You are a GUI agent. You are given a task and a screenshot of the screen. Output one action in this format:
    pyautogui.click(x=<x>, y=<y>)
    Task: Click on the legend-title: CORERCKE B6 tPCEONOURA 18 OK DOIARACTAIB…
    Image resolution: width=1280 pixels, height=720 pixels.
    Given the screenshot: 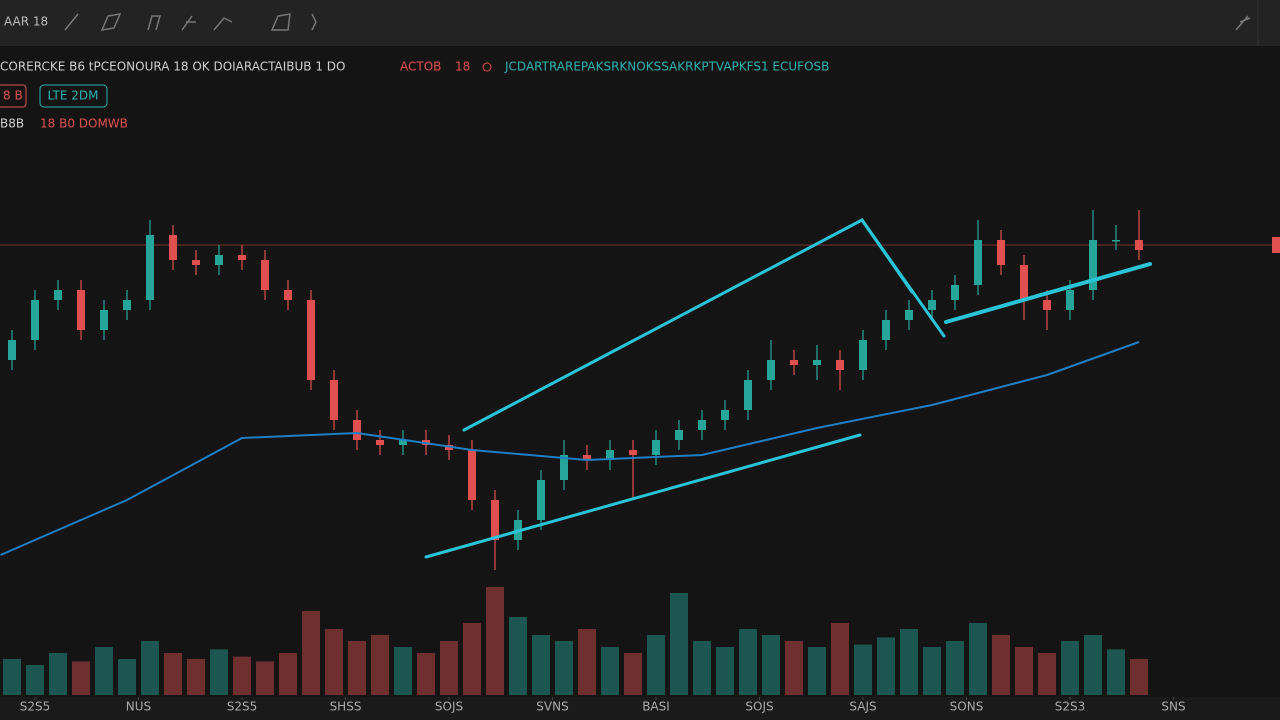 What is the action you would take?
    pyautogui.click(x=172, y=67)
    